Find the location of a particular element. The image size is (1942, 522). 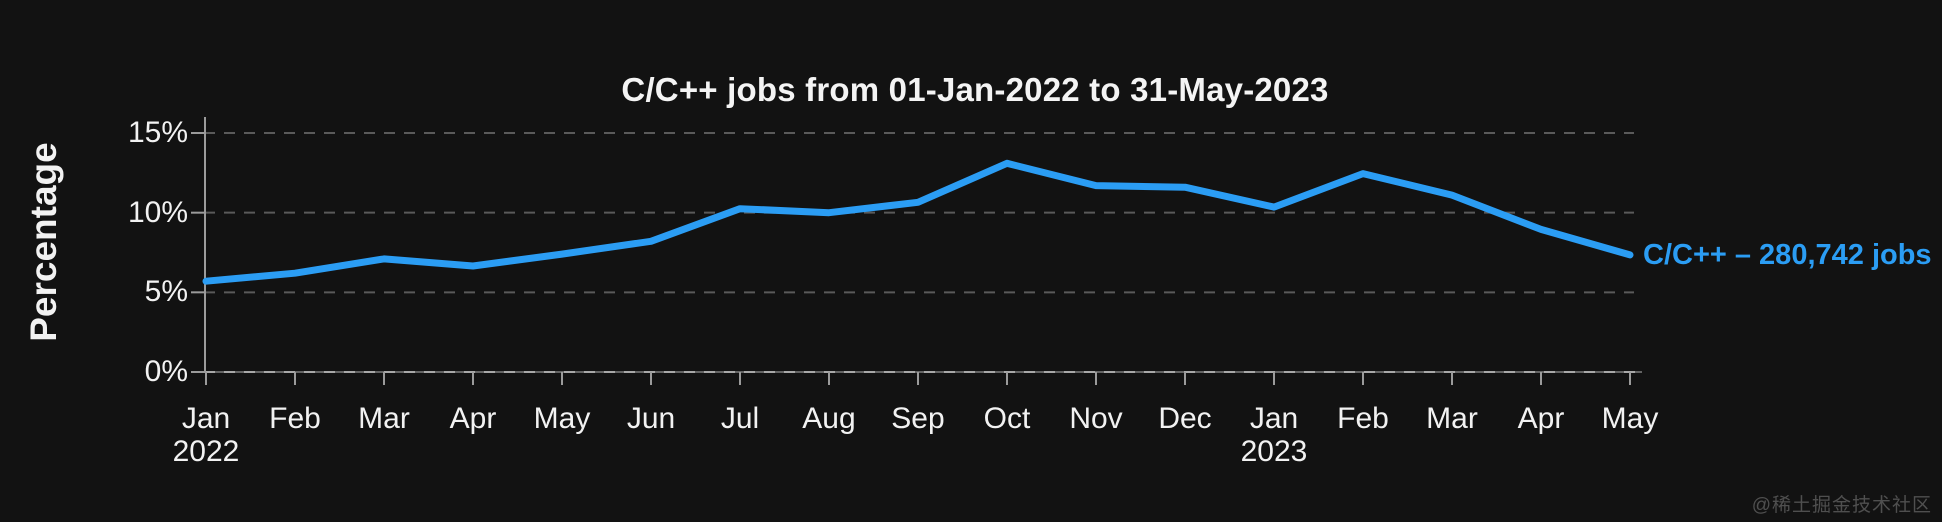

y-axis-tick-label: 15% is located at coordinates (157, 132).